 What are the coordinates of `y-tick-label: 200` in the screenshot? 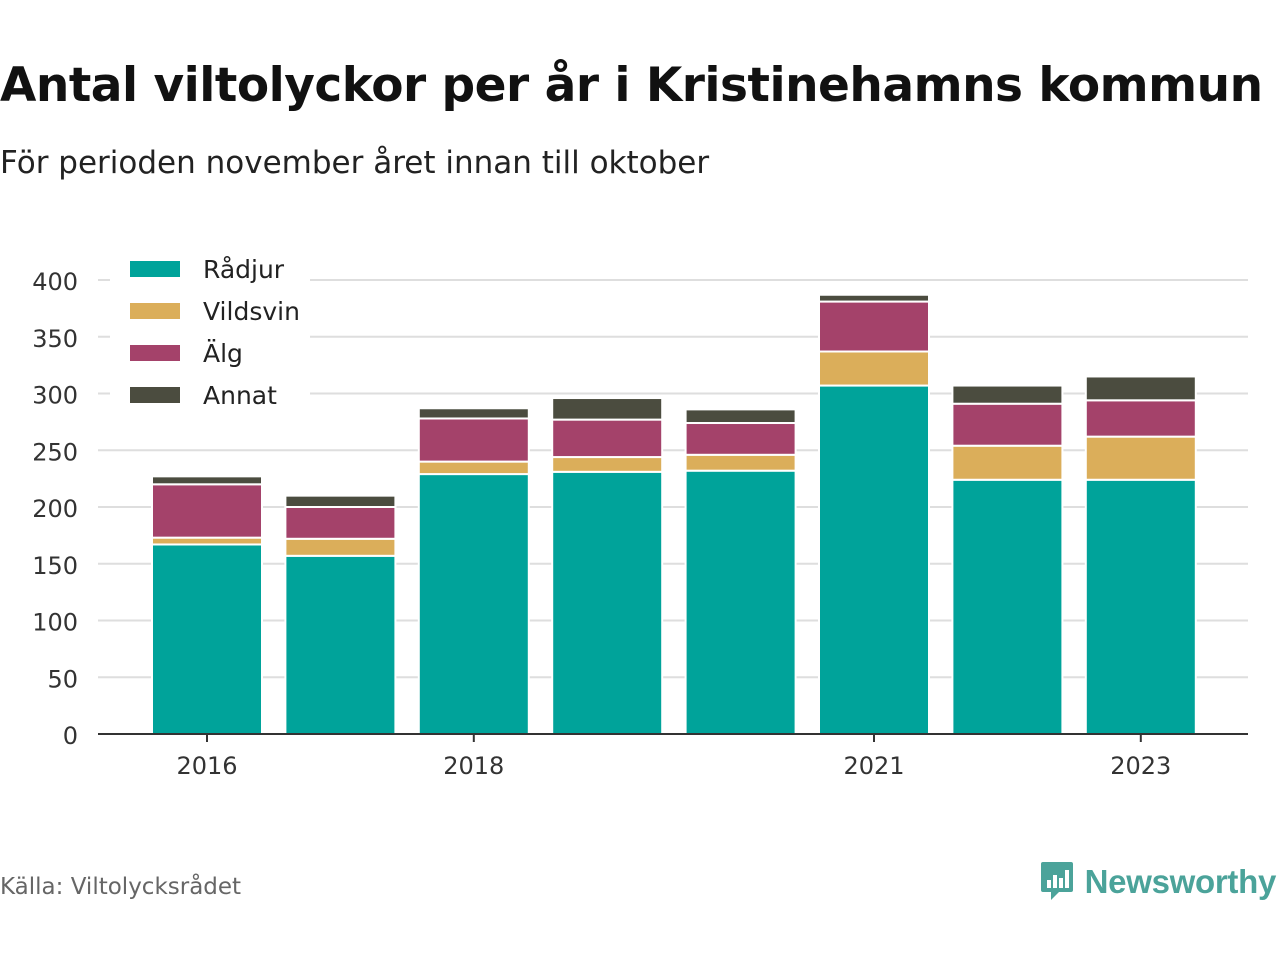 It's located at (55, 509).